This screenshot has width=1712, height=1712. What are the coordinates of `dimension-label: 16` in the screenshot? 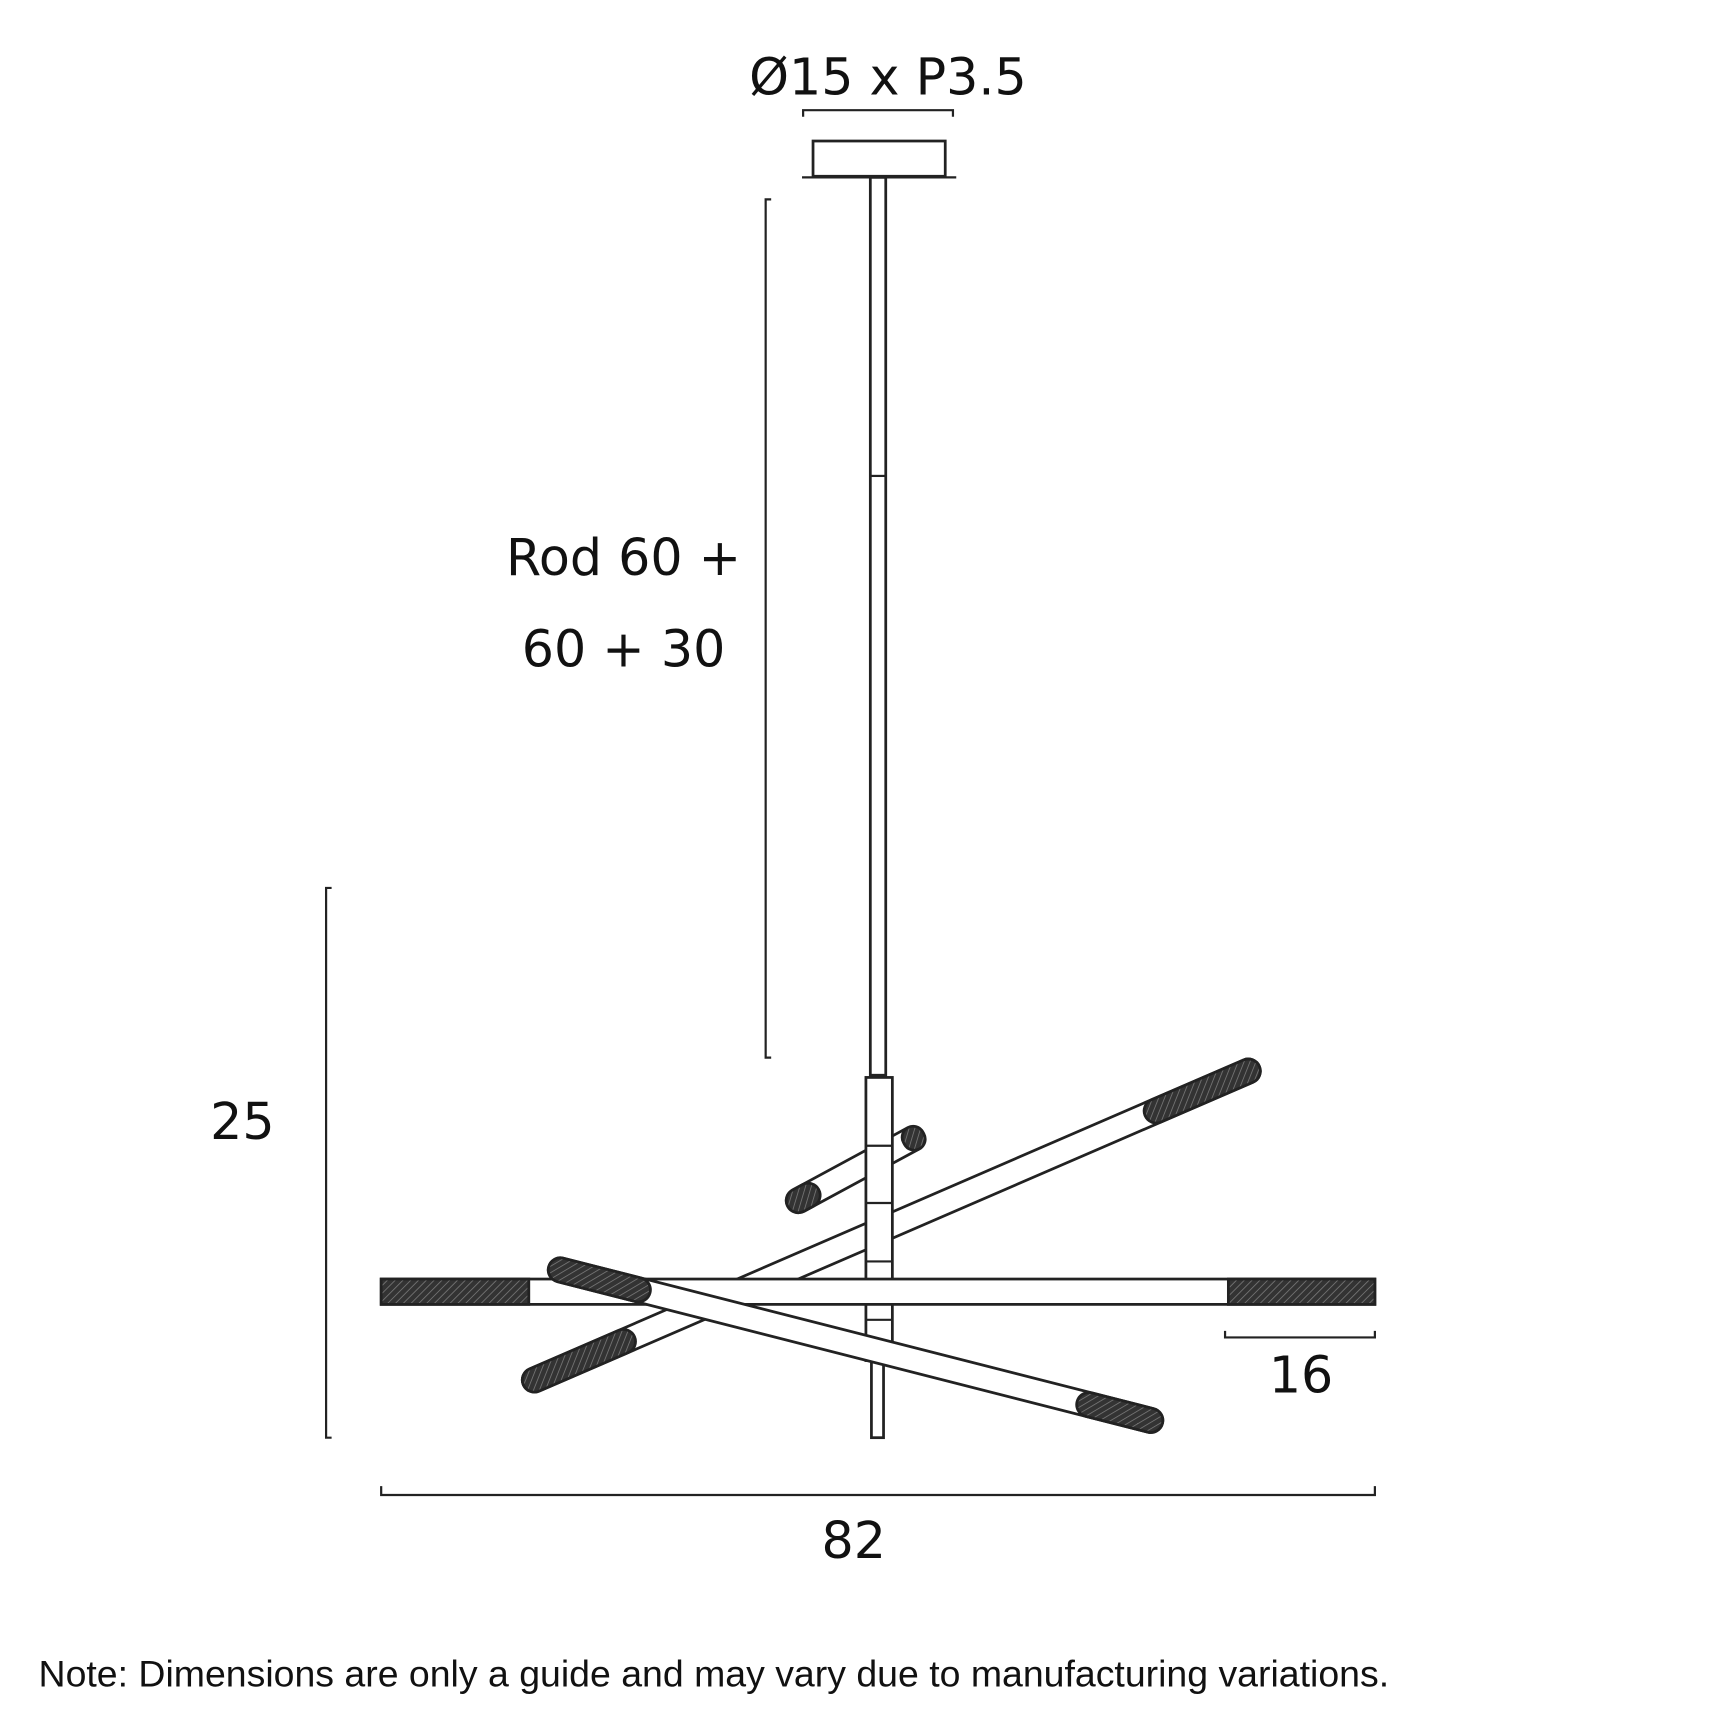 It's located at (1301, 1375).